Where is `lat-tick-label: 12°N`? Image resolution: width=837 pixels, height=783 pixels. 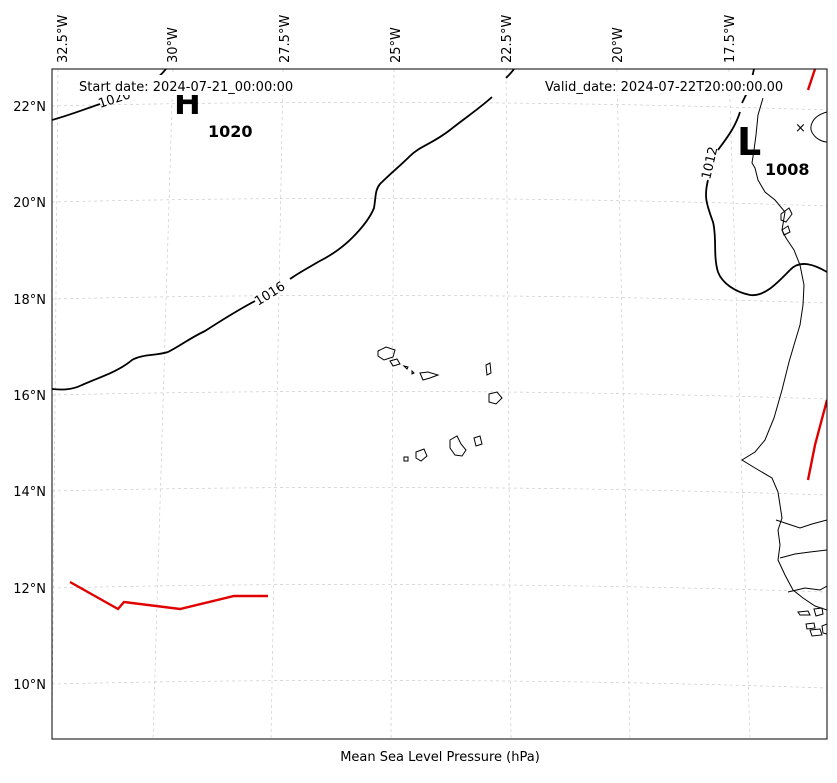
lat-tick-label: 12°N is located at coordinates (29, 589).